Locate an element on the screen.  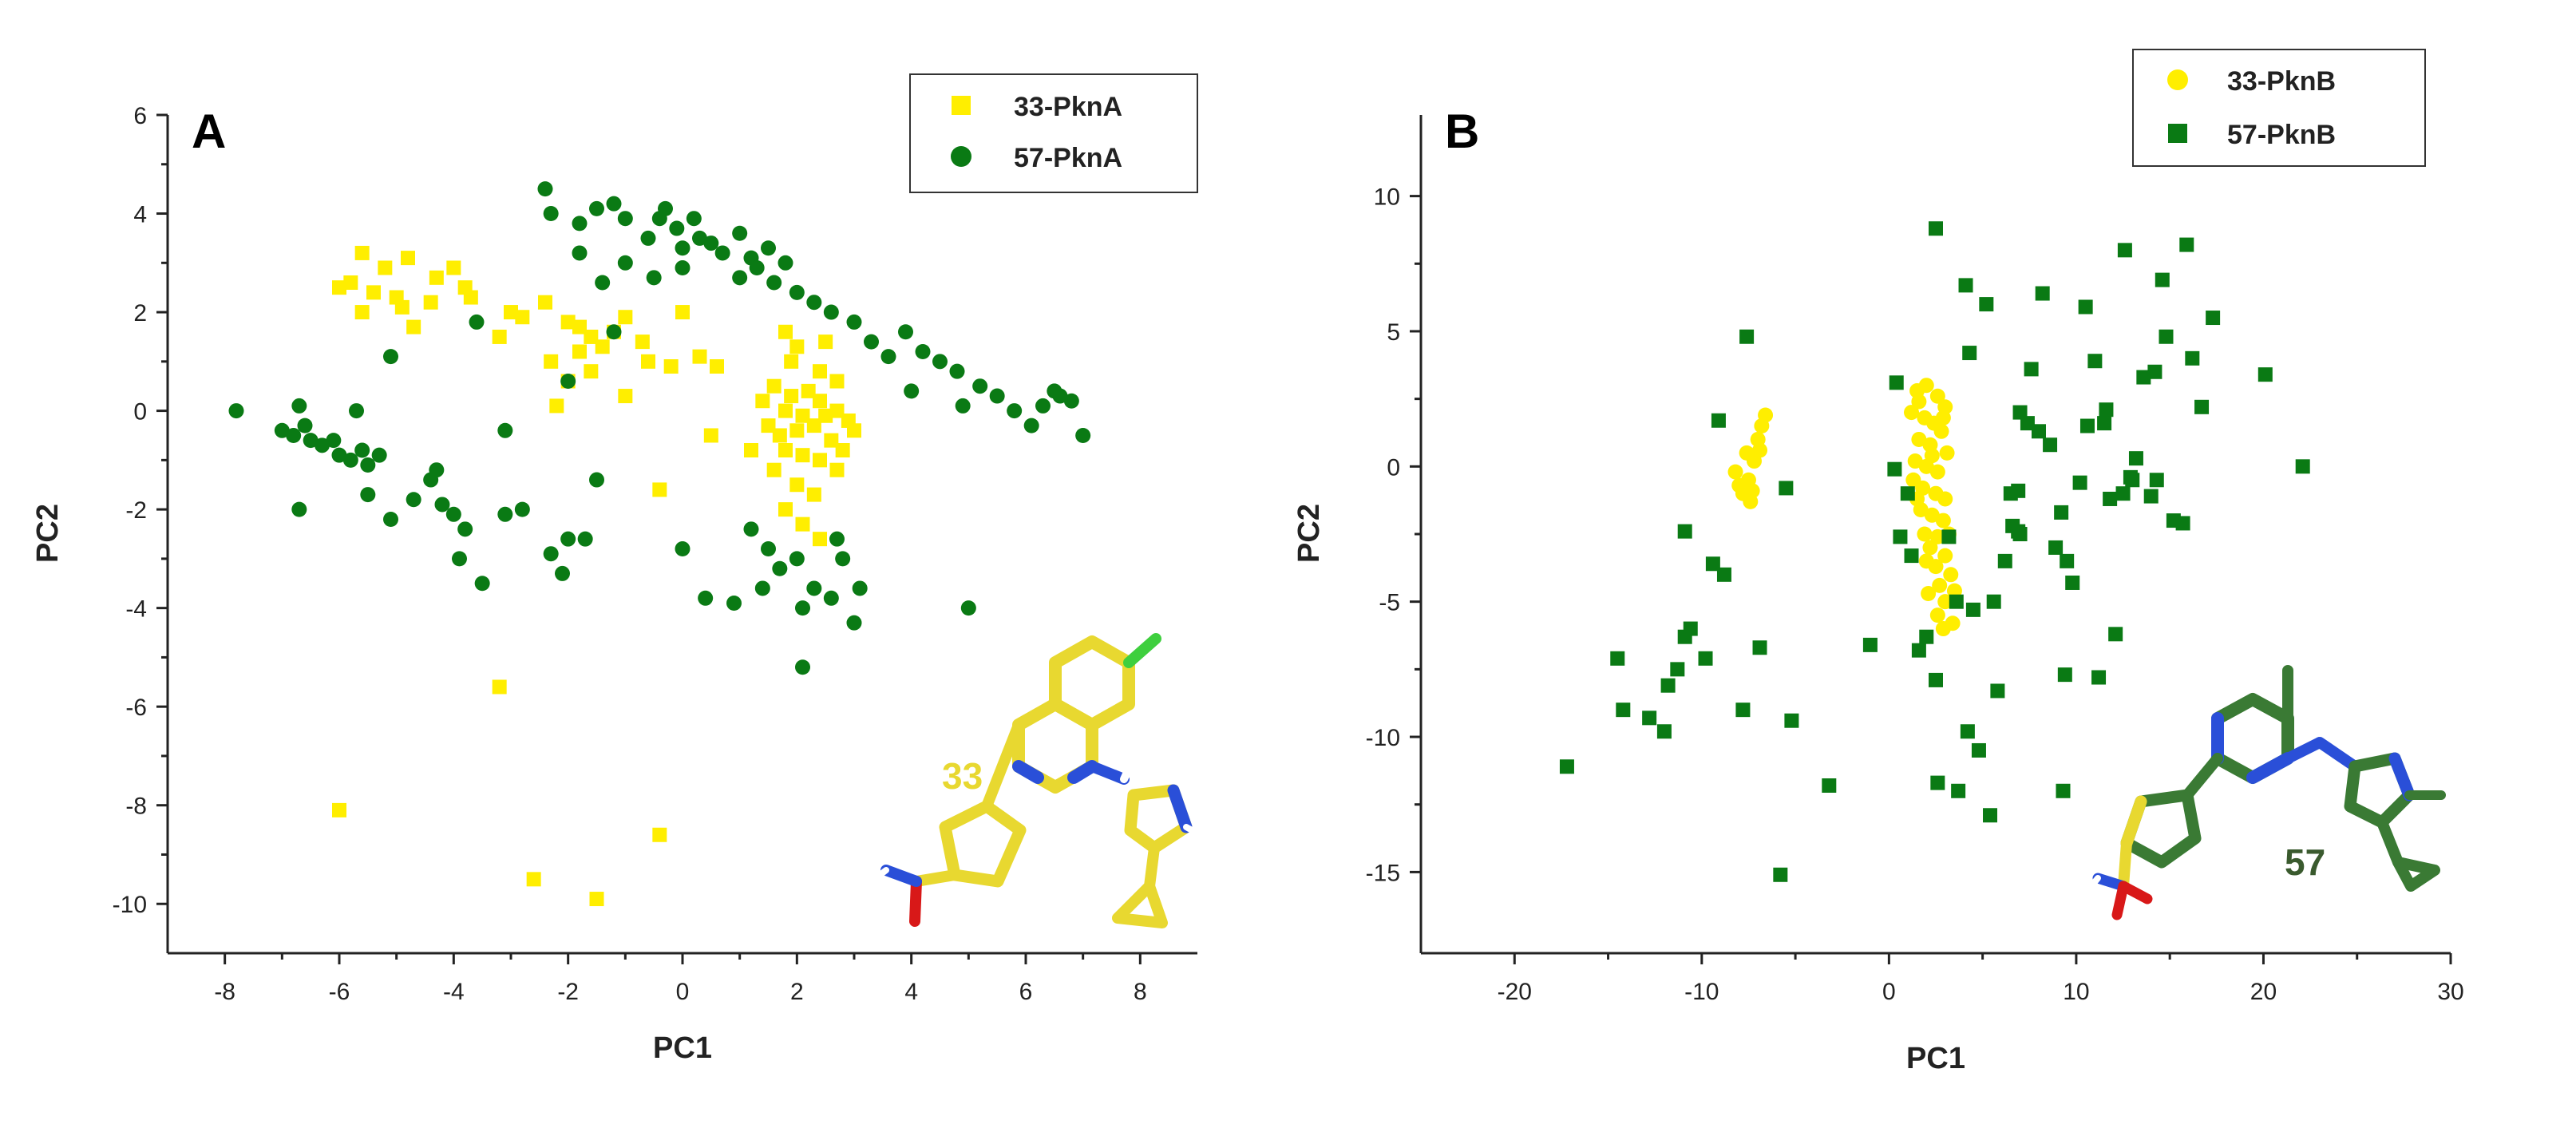
panel-b-letter: B is located at coordinates (1462, 131).